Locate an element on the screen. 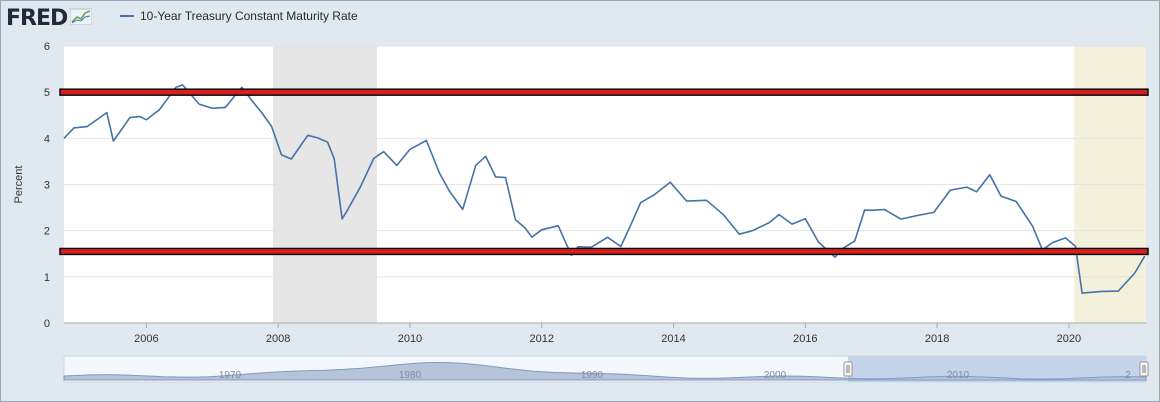 This screenshot has height=402, width=1160. y-tick-label-5: 5 is located at coordinates (47, 93).